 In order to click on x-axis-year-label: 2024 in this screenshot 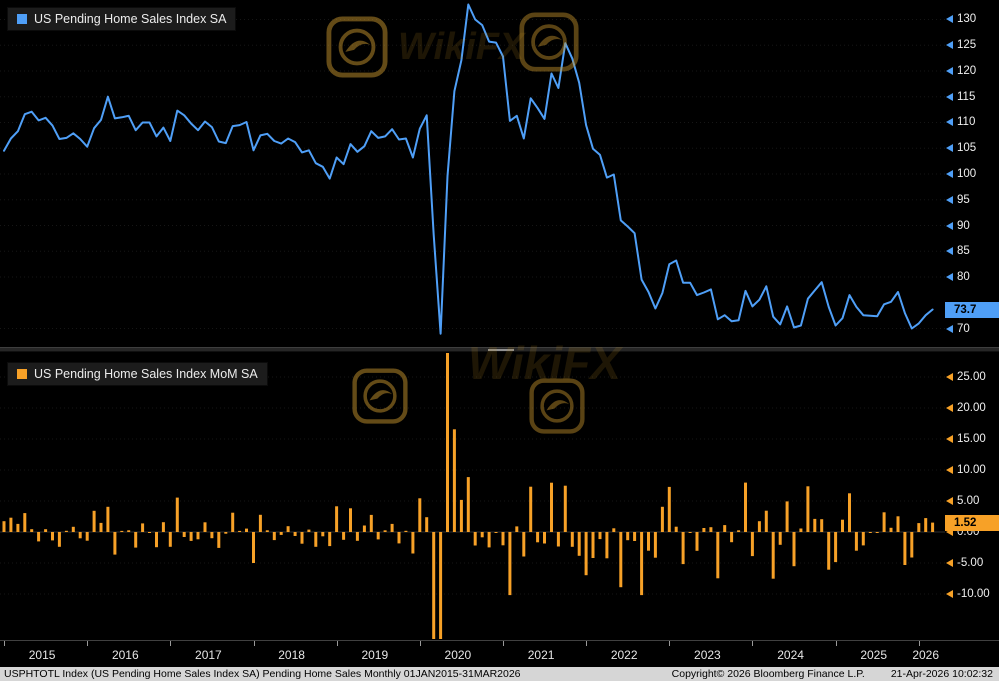, I will do `click(790, 655)`.